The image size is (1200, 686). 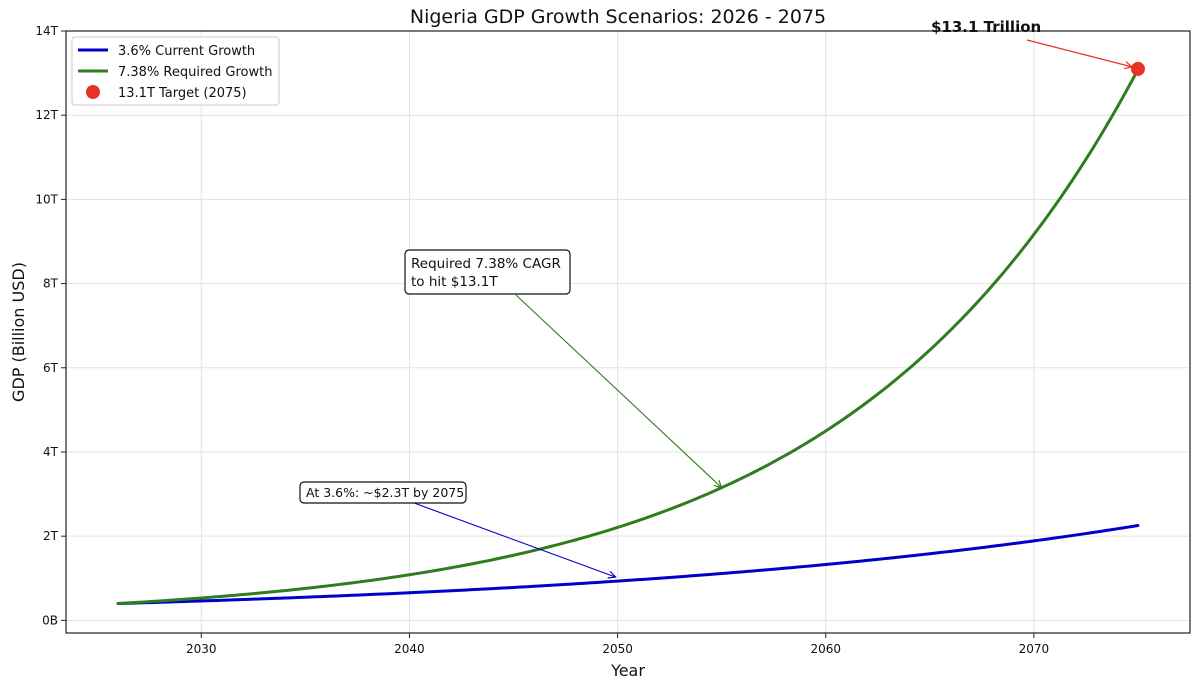 I want to click on x-tick-label: 2060, so click(x=825, y=649).